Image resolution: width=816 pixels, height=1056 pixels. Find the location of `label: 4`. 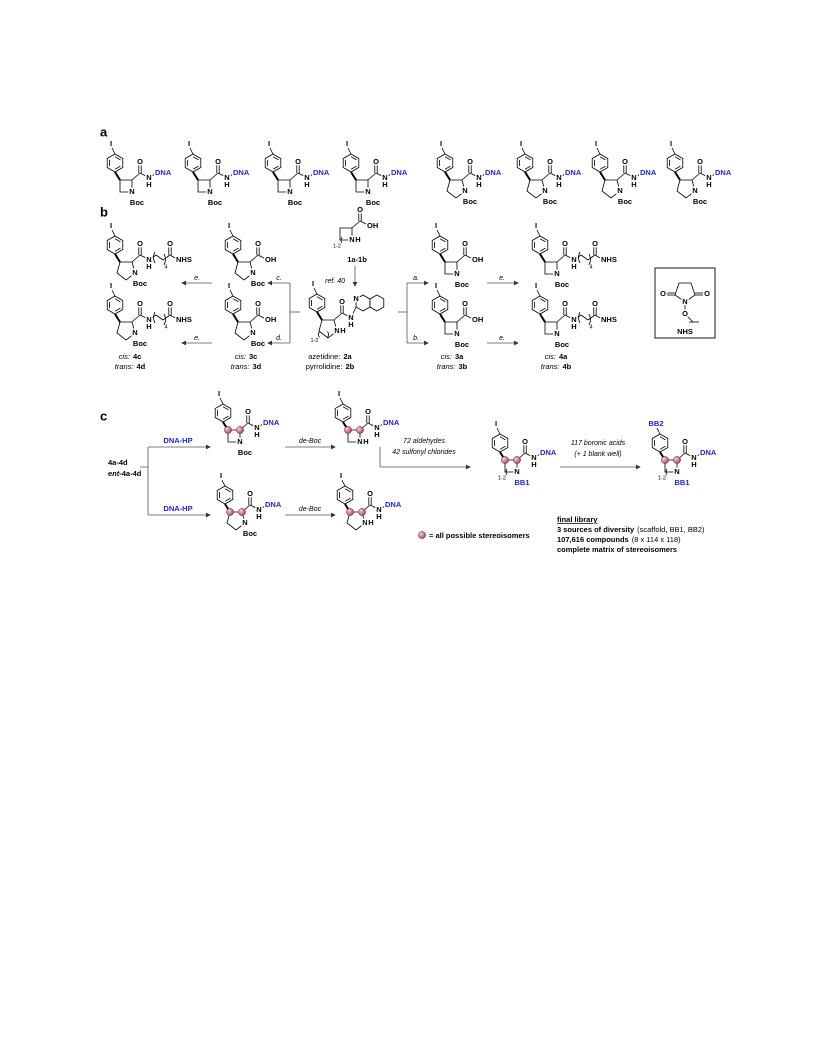

label: 4 is located at coordinates (590, 267).